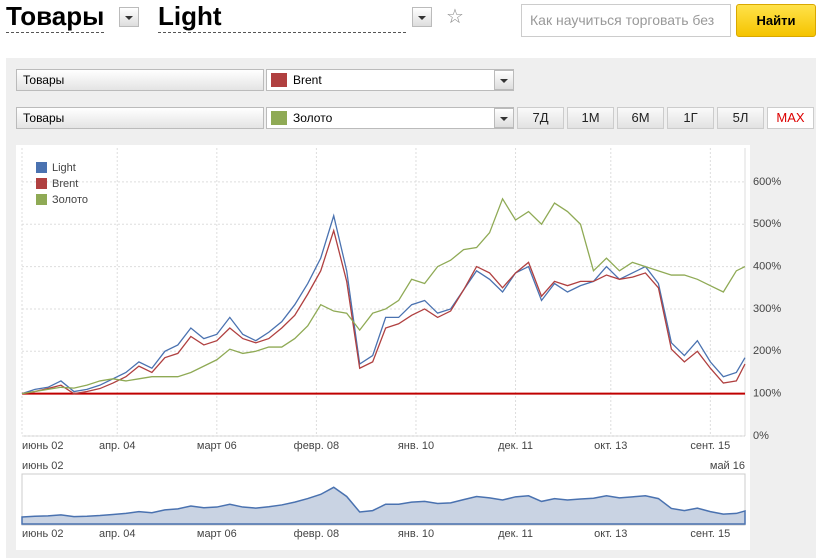 The width and height of the screenshot is (818, 558). Describe the element at coordinates (626, 20) in the screenshot. I see `search-input: Как научиться торговать без` at that location.